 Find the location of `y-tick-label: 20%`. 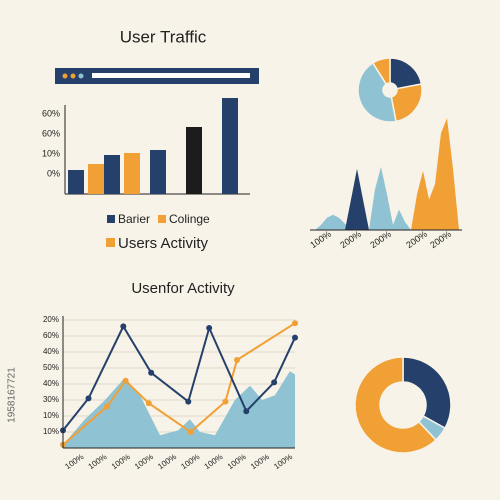

y-tick-label: 20% is located at coordinates (51, 319).